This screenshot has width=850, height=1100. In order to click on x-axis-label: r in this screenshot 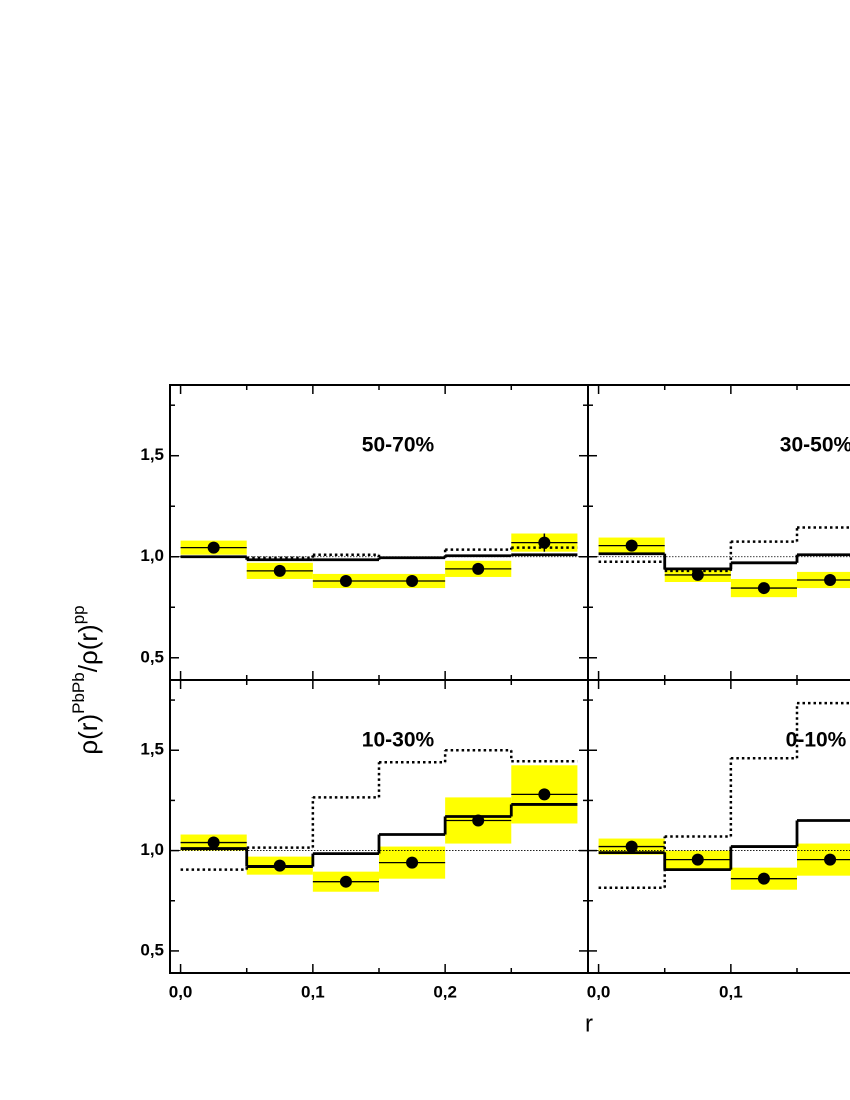, I will do `click(589, 1023)`.